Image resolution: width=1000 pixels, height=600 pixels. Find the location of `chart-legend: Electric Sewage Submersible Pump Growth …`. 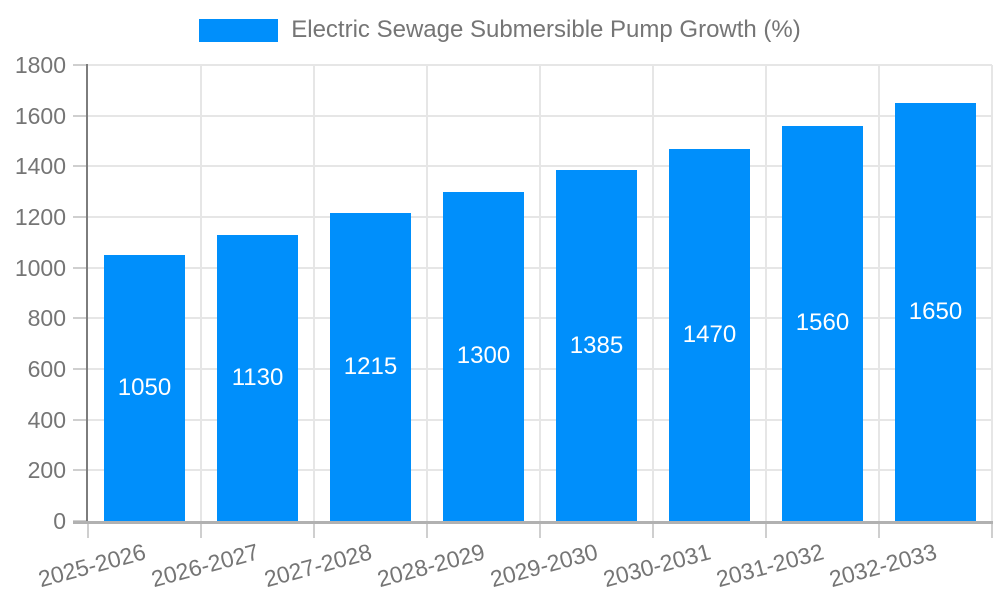

chart-legend: Electric Sewage Submersible Pump Growth … is located at coordinates (500, 30).